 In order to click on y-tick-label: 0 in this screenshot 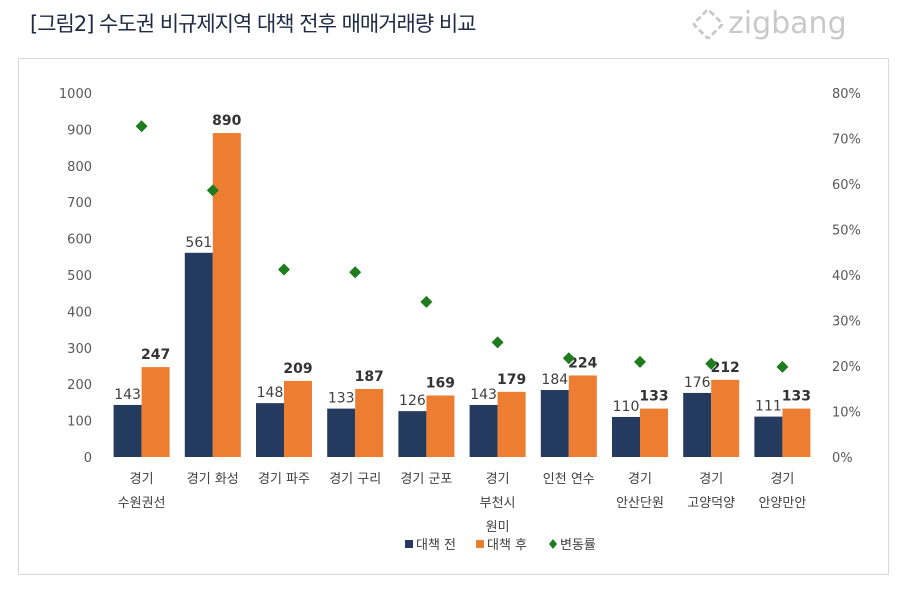, I will do `click(88, 458)`.